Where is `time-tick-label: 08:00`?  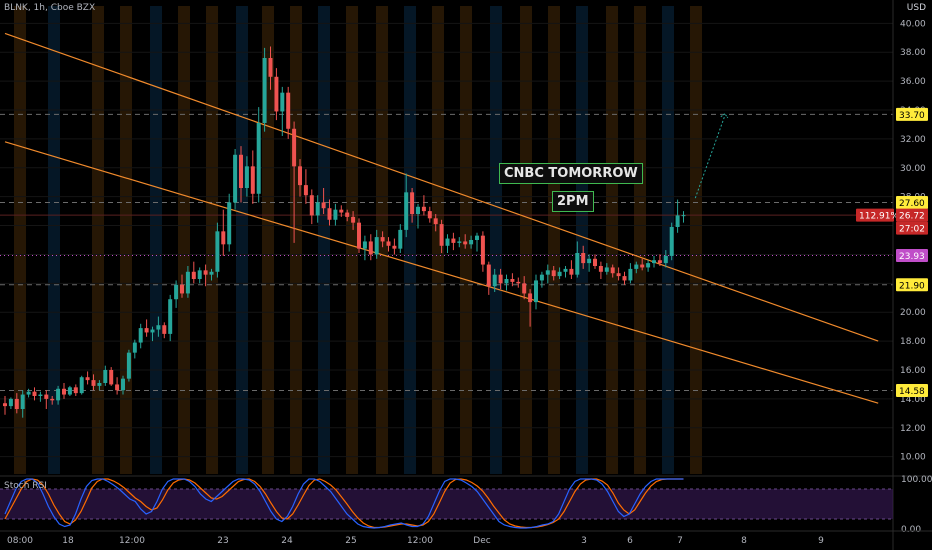
time-tick-label: 08:00 is located at coordinates (20, 541).